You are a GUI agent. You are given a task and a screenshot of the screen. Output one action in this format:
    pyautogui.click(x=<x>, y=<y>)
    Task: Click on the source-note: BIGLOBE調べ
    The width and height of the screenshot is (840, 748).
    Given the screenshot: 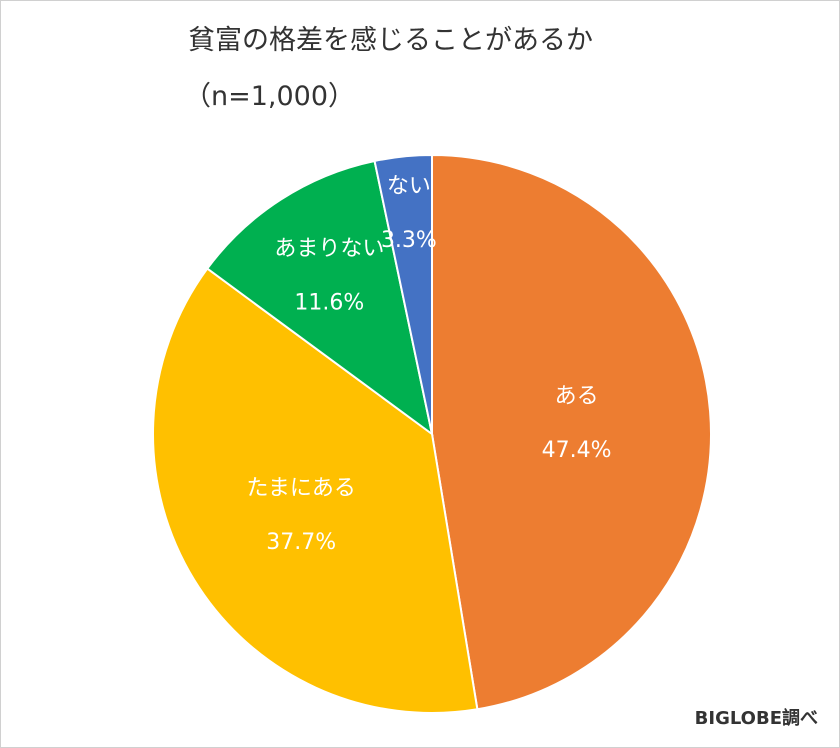 What is the action you would take?
    pyautogui.click(x=756, y=718)
    